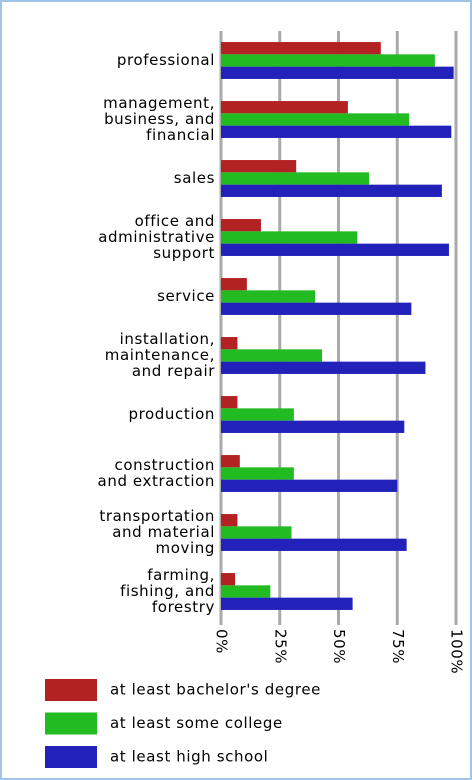 The image size is (472, 780). I want to click on y-tick-label: professional, so click(166, 60).